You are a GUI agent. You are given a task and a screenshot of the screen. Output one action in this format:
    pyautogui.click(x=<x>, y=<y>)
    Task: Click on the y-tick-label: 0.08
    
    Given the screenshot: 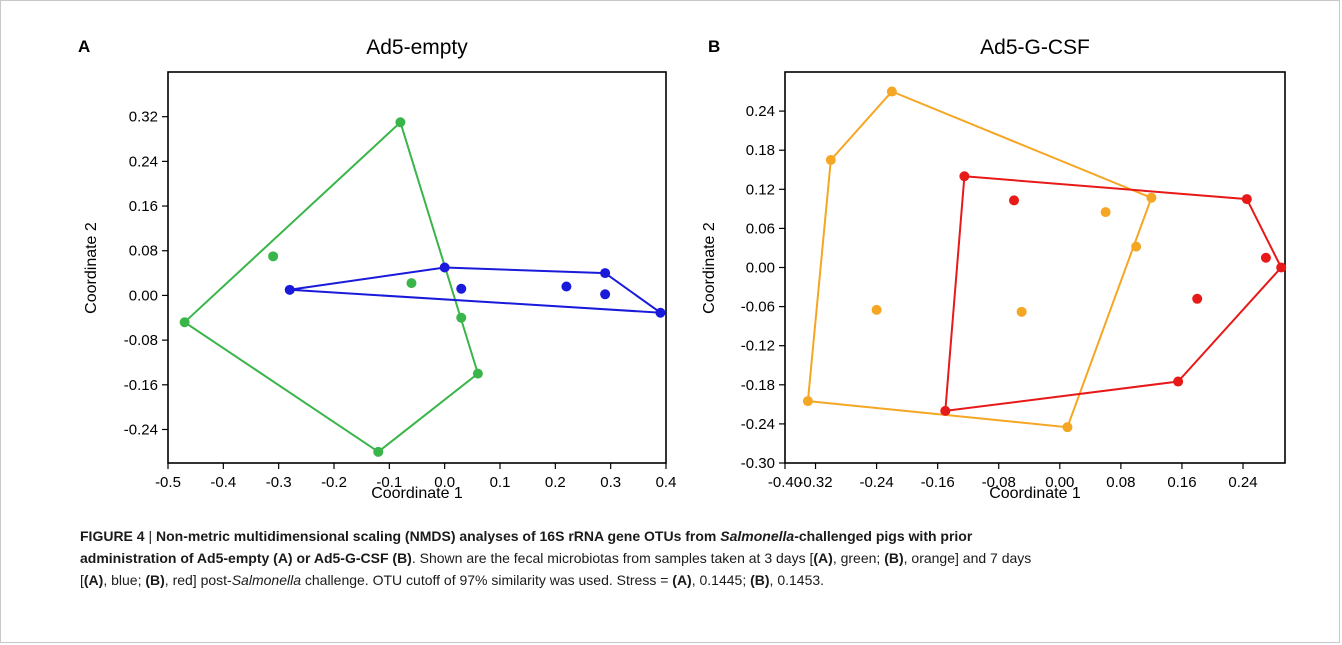 What is the action you would take?
    pyautogui.click(x=143, y=251)
    